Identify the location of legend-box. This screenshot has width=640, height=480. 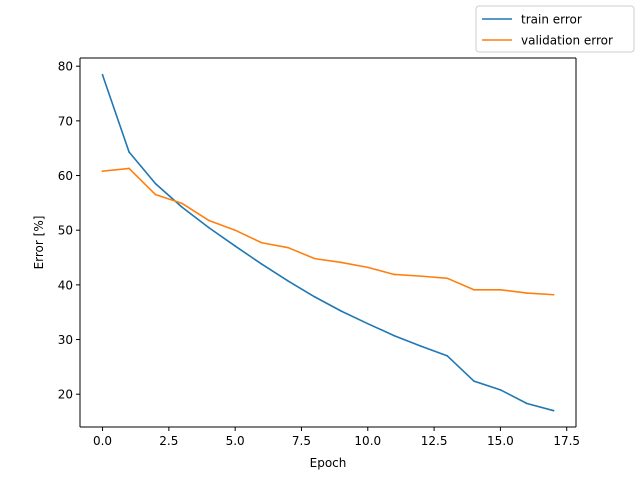
(555, 29).